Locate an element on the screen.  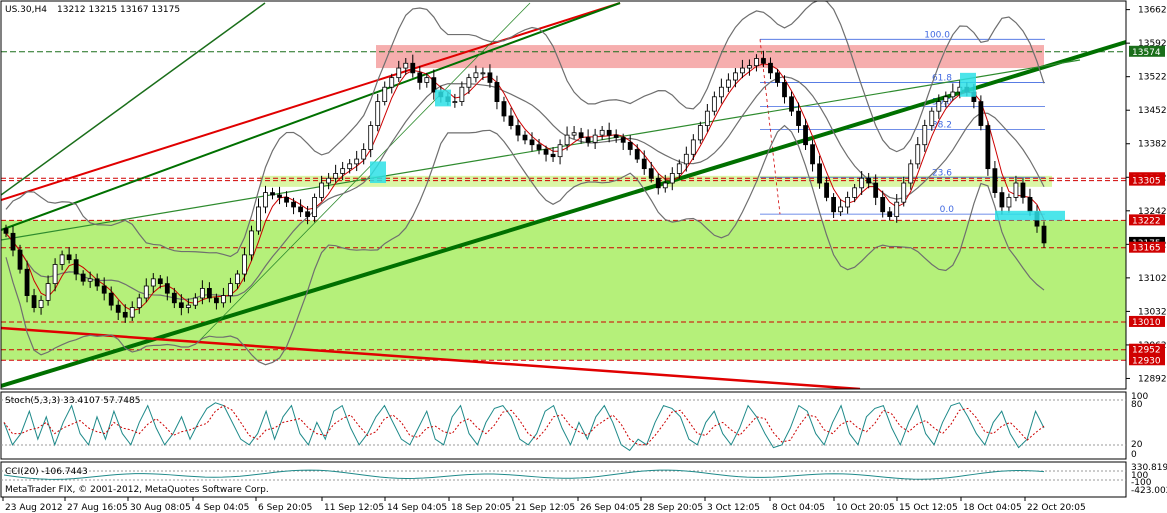
price-tag-12930: 12930 is located at coordinates (1146, 361).